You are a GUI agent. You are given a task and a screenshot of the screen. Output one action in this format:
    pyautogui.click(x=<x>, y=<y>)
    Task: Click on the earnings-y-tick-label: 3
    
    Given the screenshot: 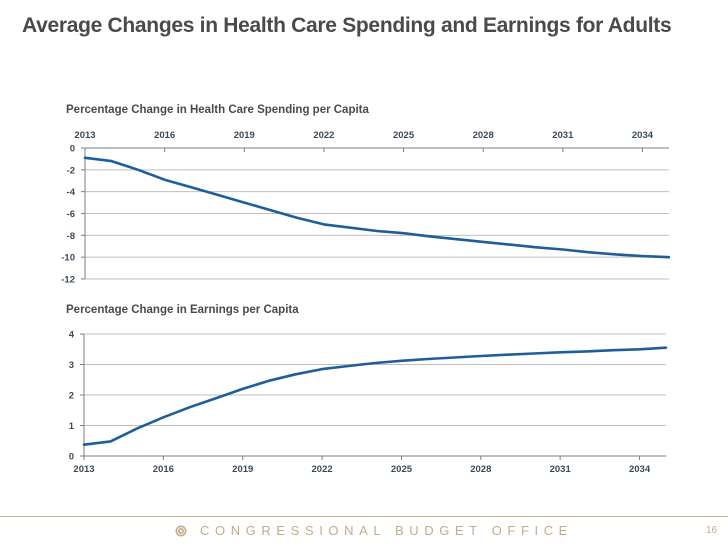 What is the action you would take?
    pyautogui.click(x=71, y=365)
    